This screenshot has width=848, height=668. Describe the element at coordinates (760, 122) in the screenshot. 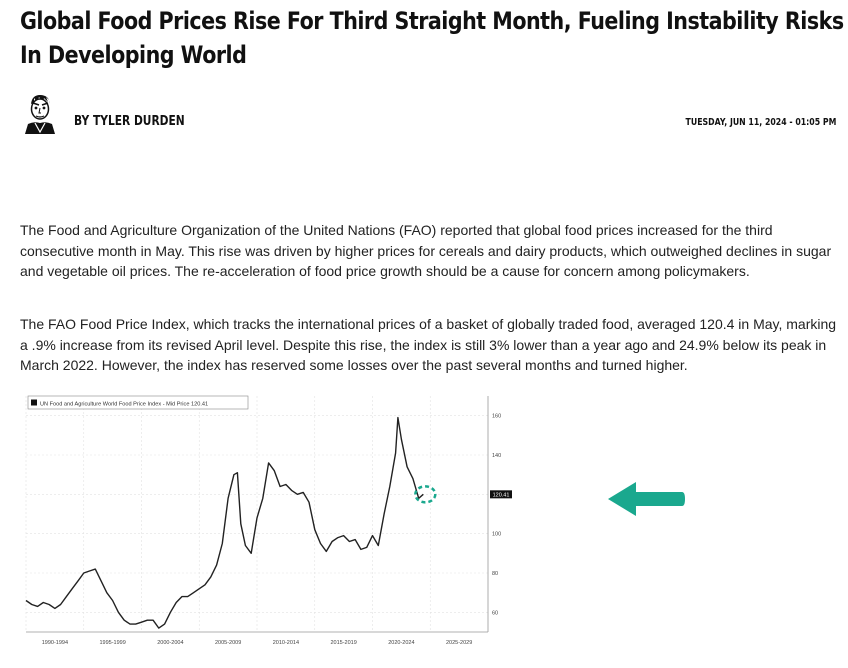

I see `publish-date: TUESDAY, JUN 11, 2024 - 01:05 PM` at that location.